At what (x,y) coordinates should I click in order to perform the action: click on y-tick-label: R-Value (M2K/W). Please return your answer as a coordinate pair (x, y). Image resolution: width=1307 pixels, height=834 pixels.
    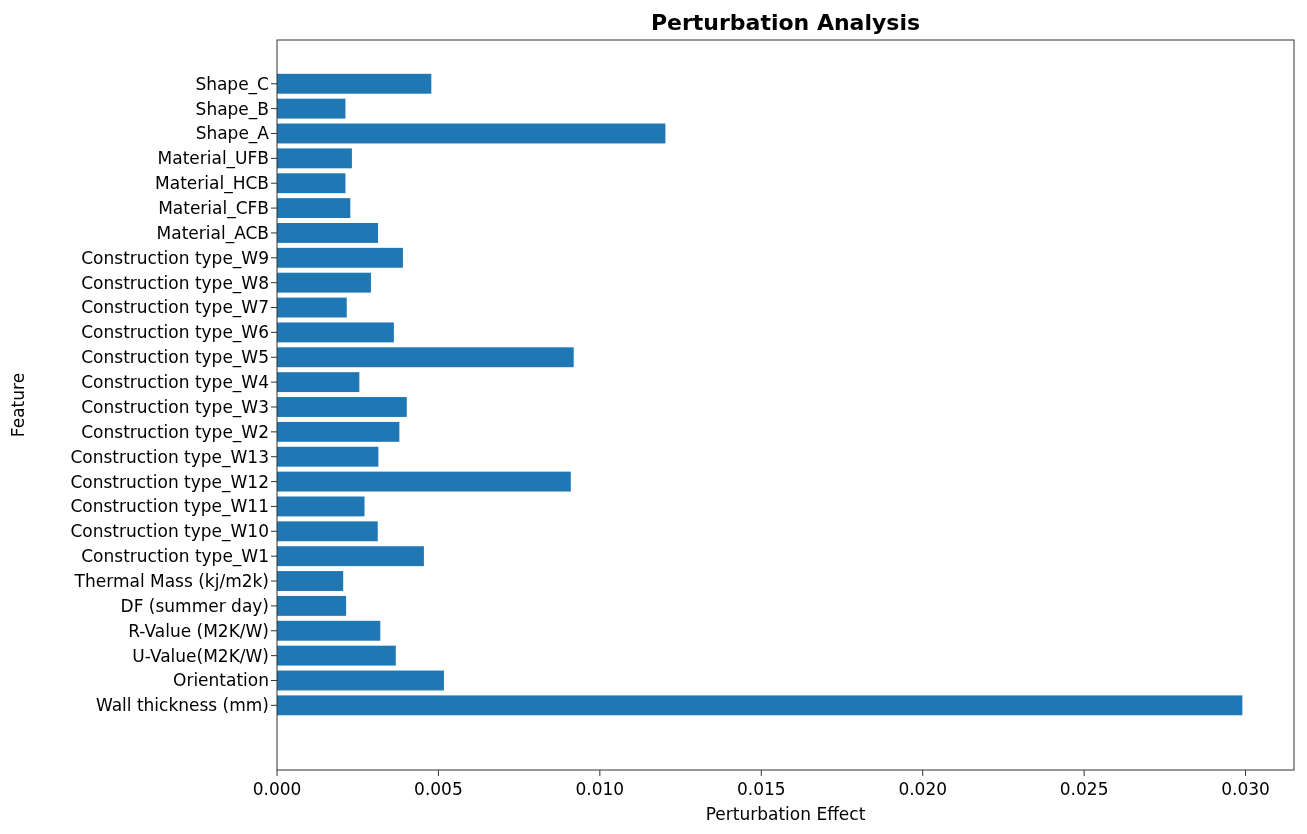
    Looking at the image, I should click on (198, 630).